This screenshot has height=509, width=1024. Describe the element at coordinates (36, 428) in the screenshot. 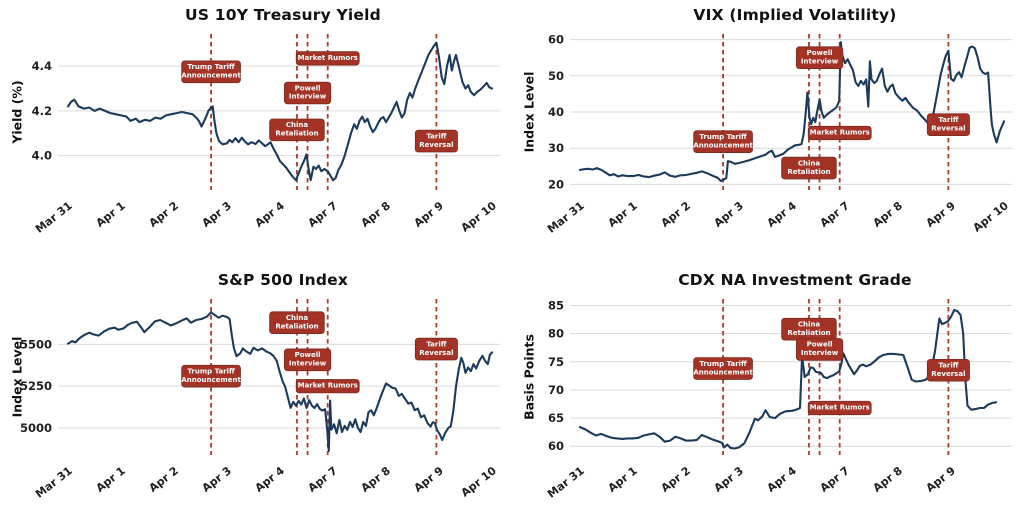

I see `y-tick-label: 5000` at that location.